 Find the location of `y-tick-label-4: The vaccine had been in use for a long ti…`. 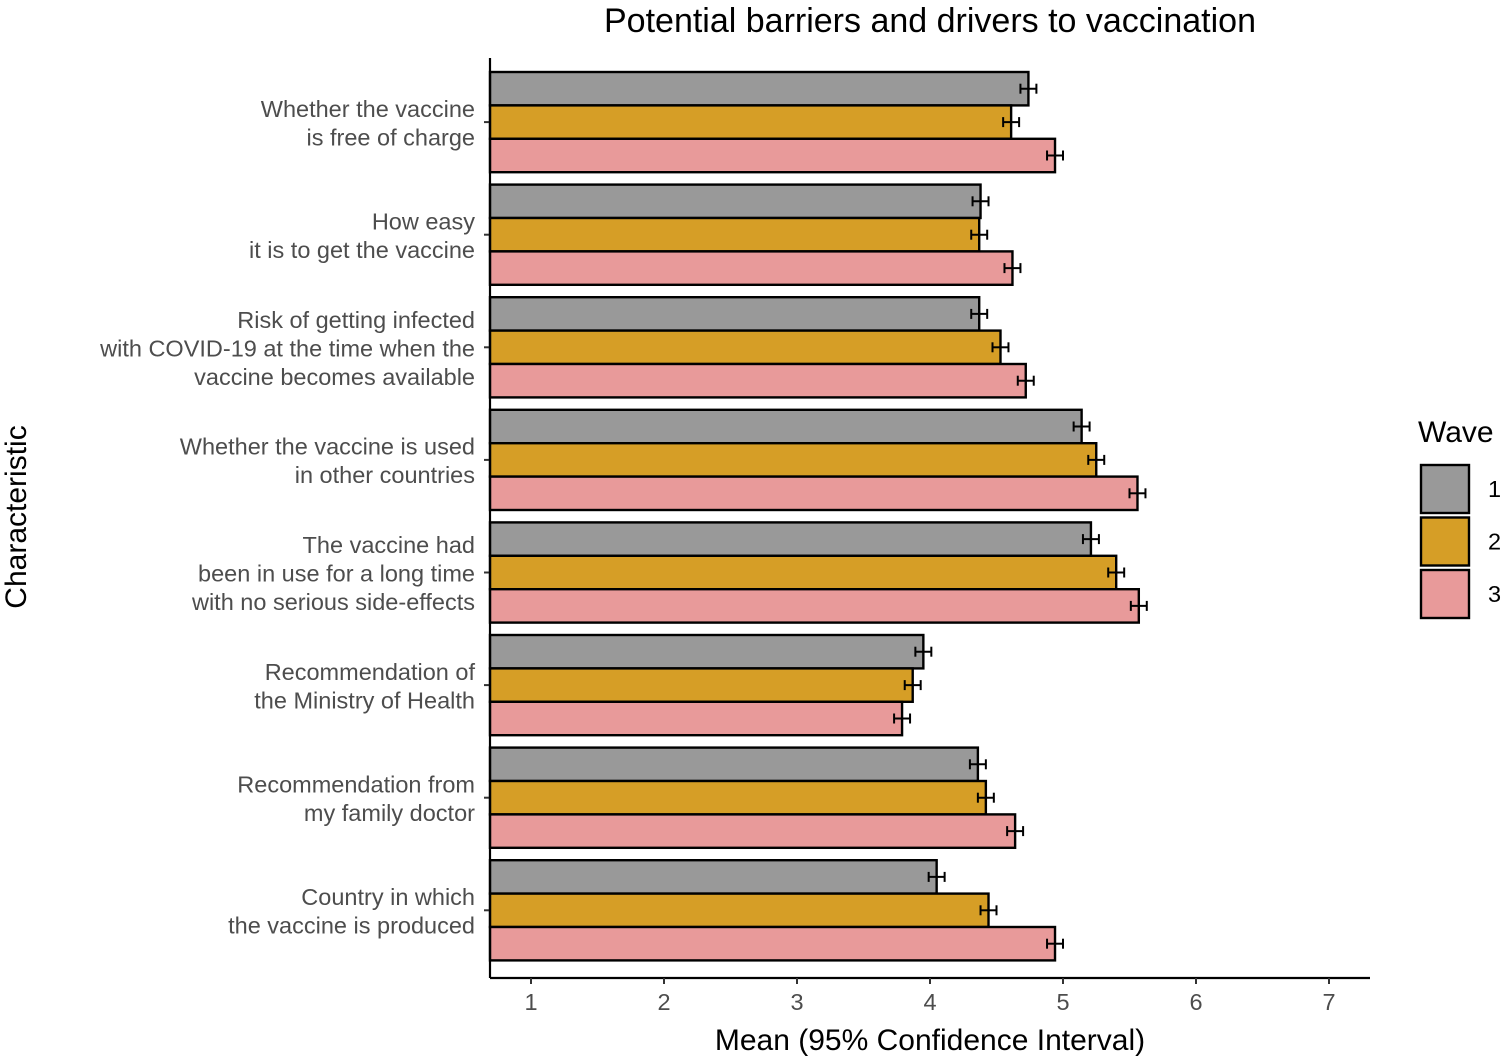

y-tick-label-4: The vaccine had been in use for a long ti… is located at coordinates (333, 573).